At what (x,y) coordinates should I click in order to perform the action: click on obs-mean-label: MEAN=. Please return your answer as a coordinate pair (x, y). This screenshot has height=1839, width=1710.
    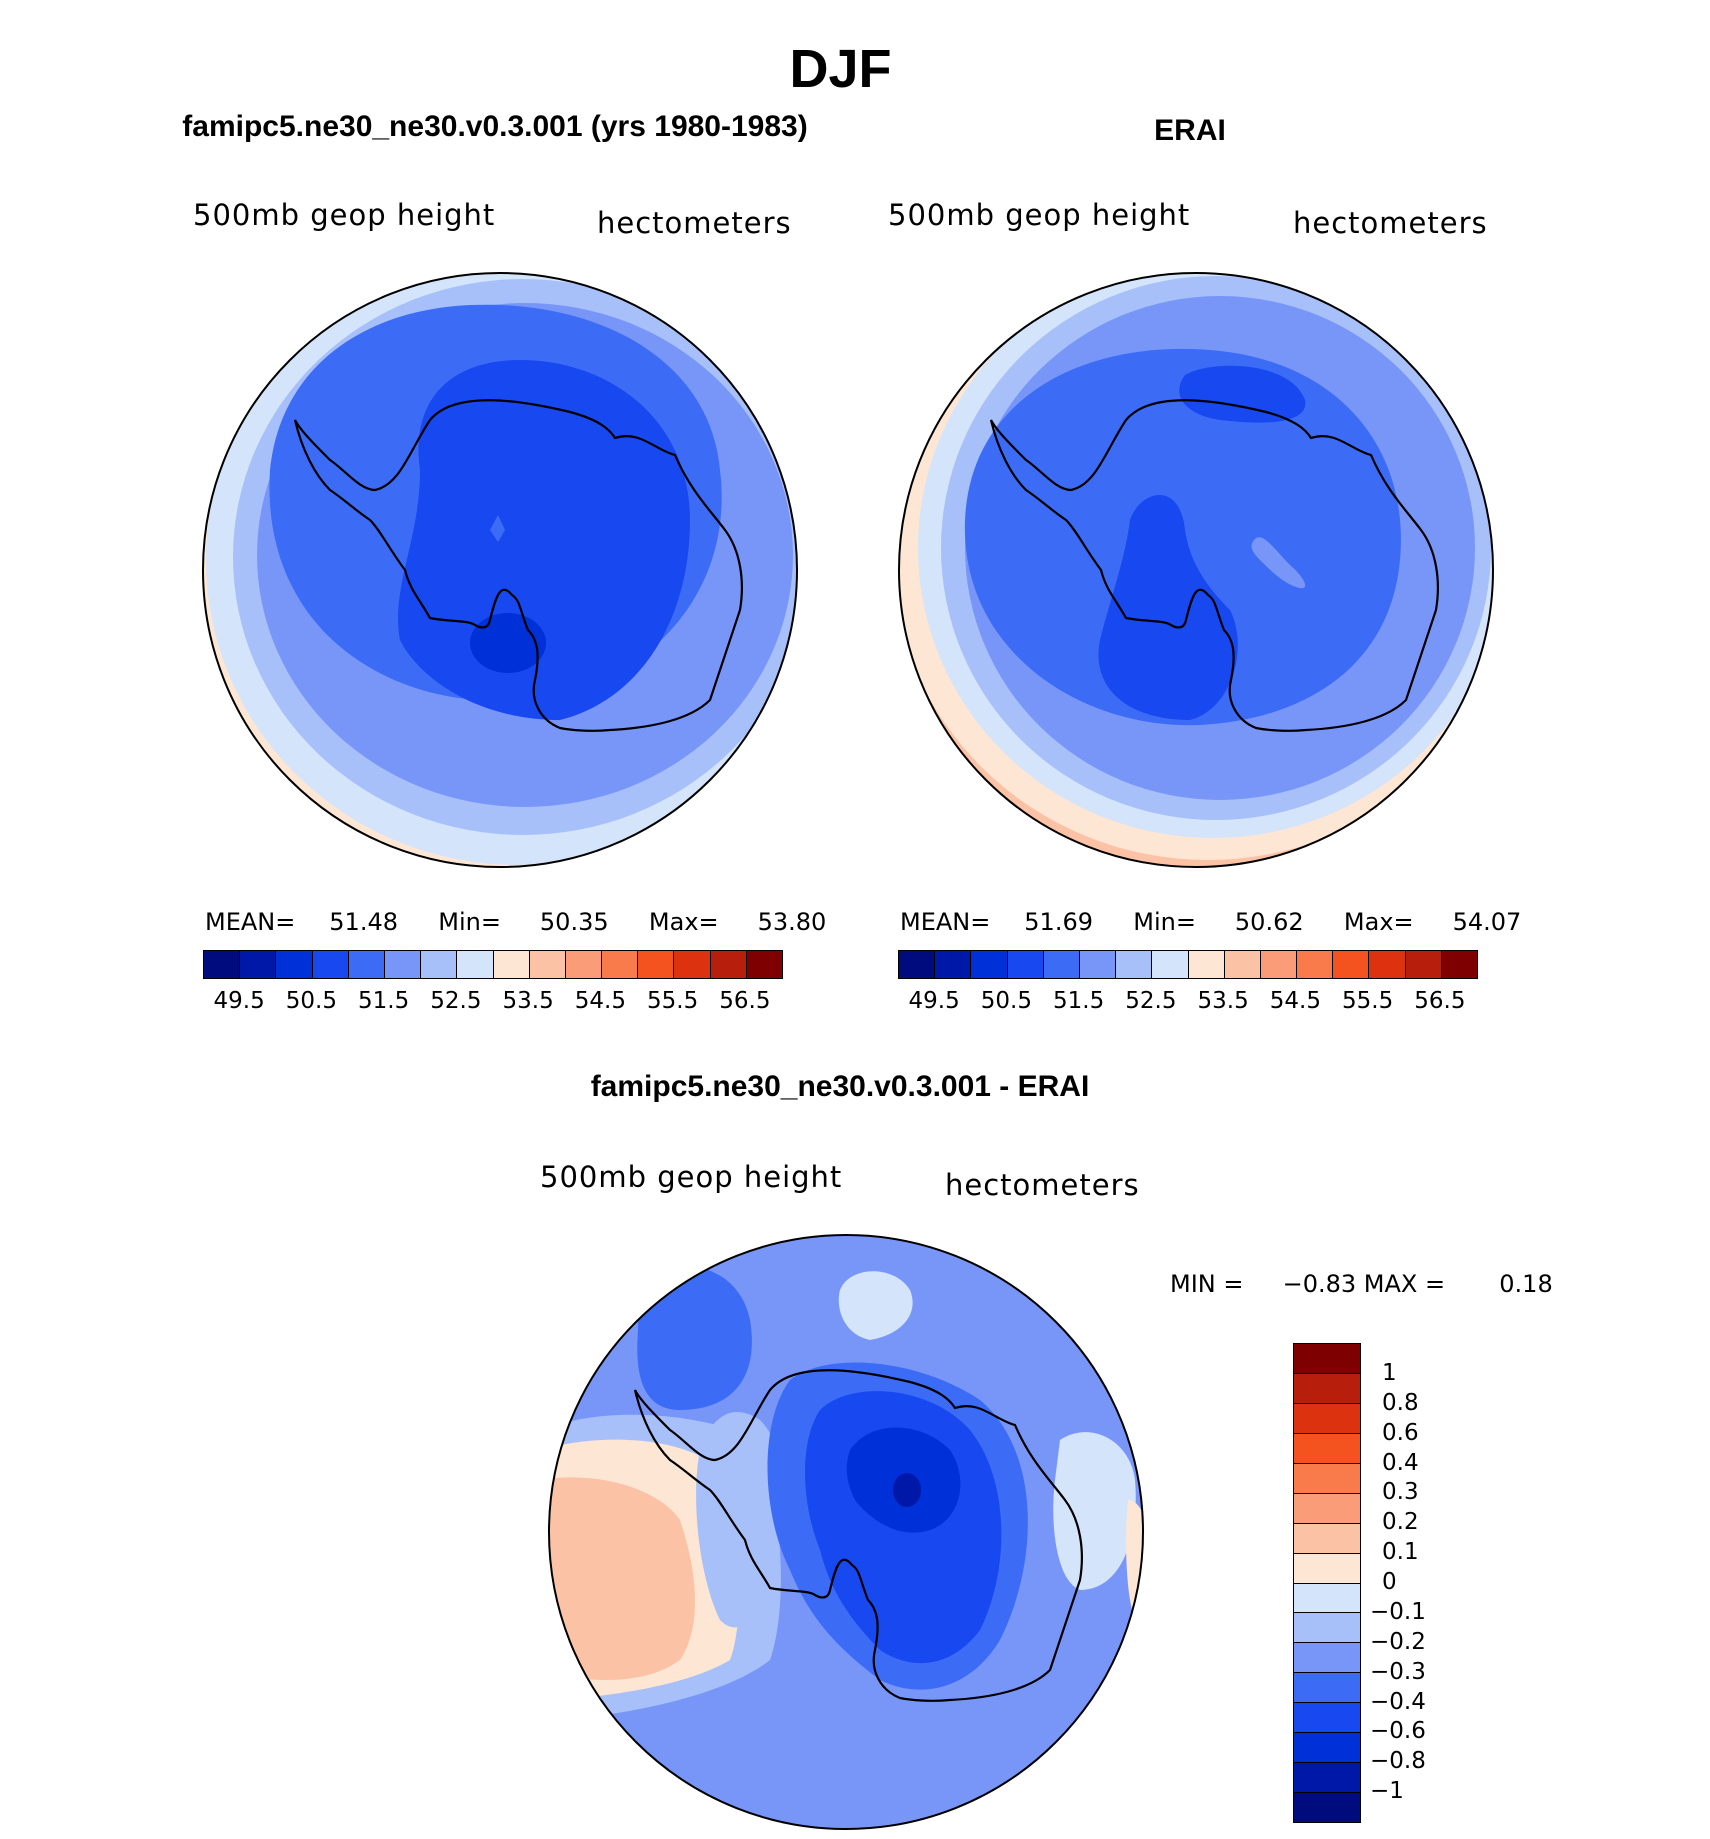
    Looking at the image, I should click on (945, 922).